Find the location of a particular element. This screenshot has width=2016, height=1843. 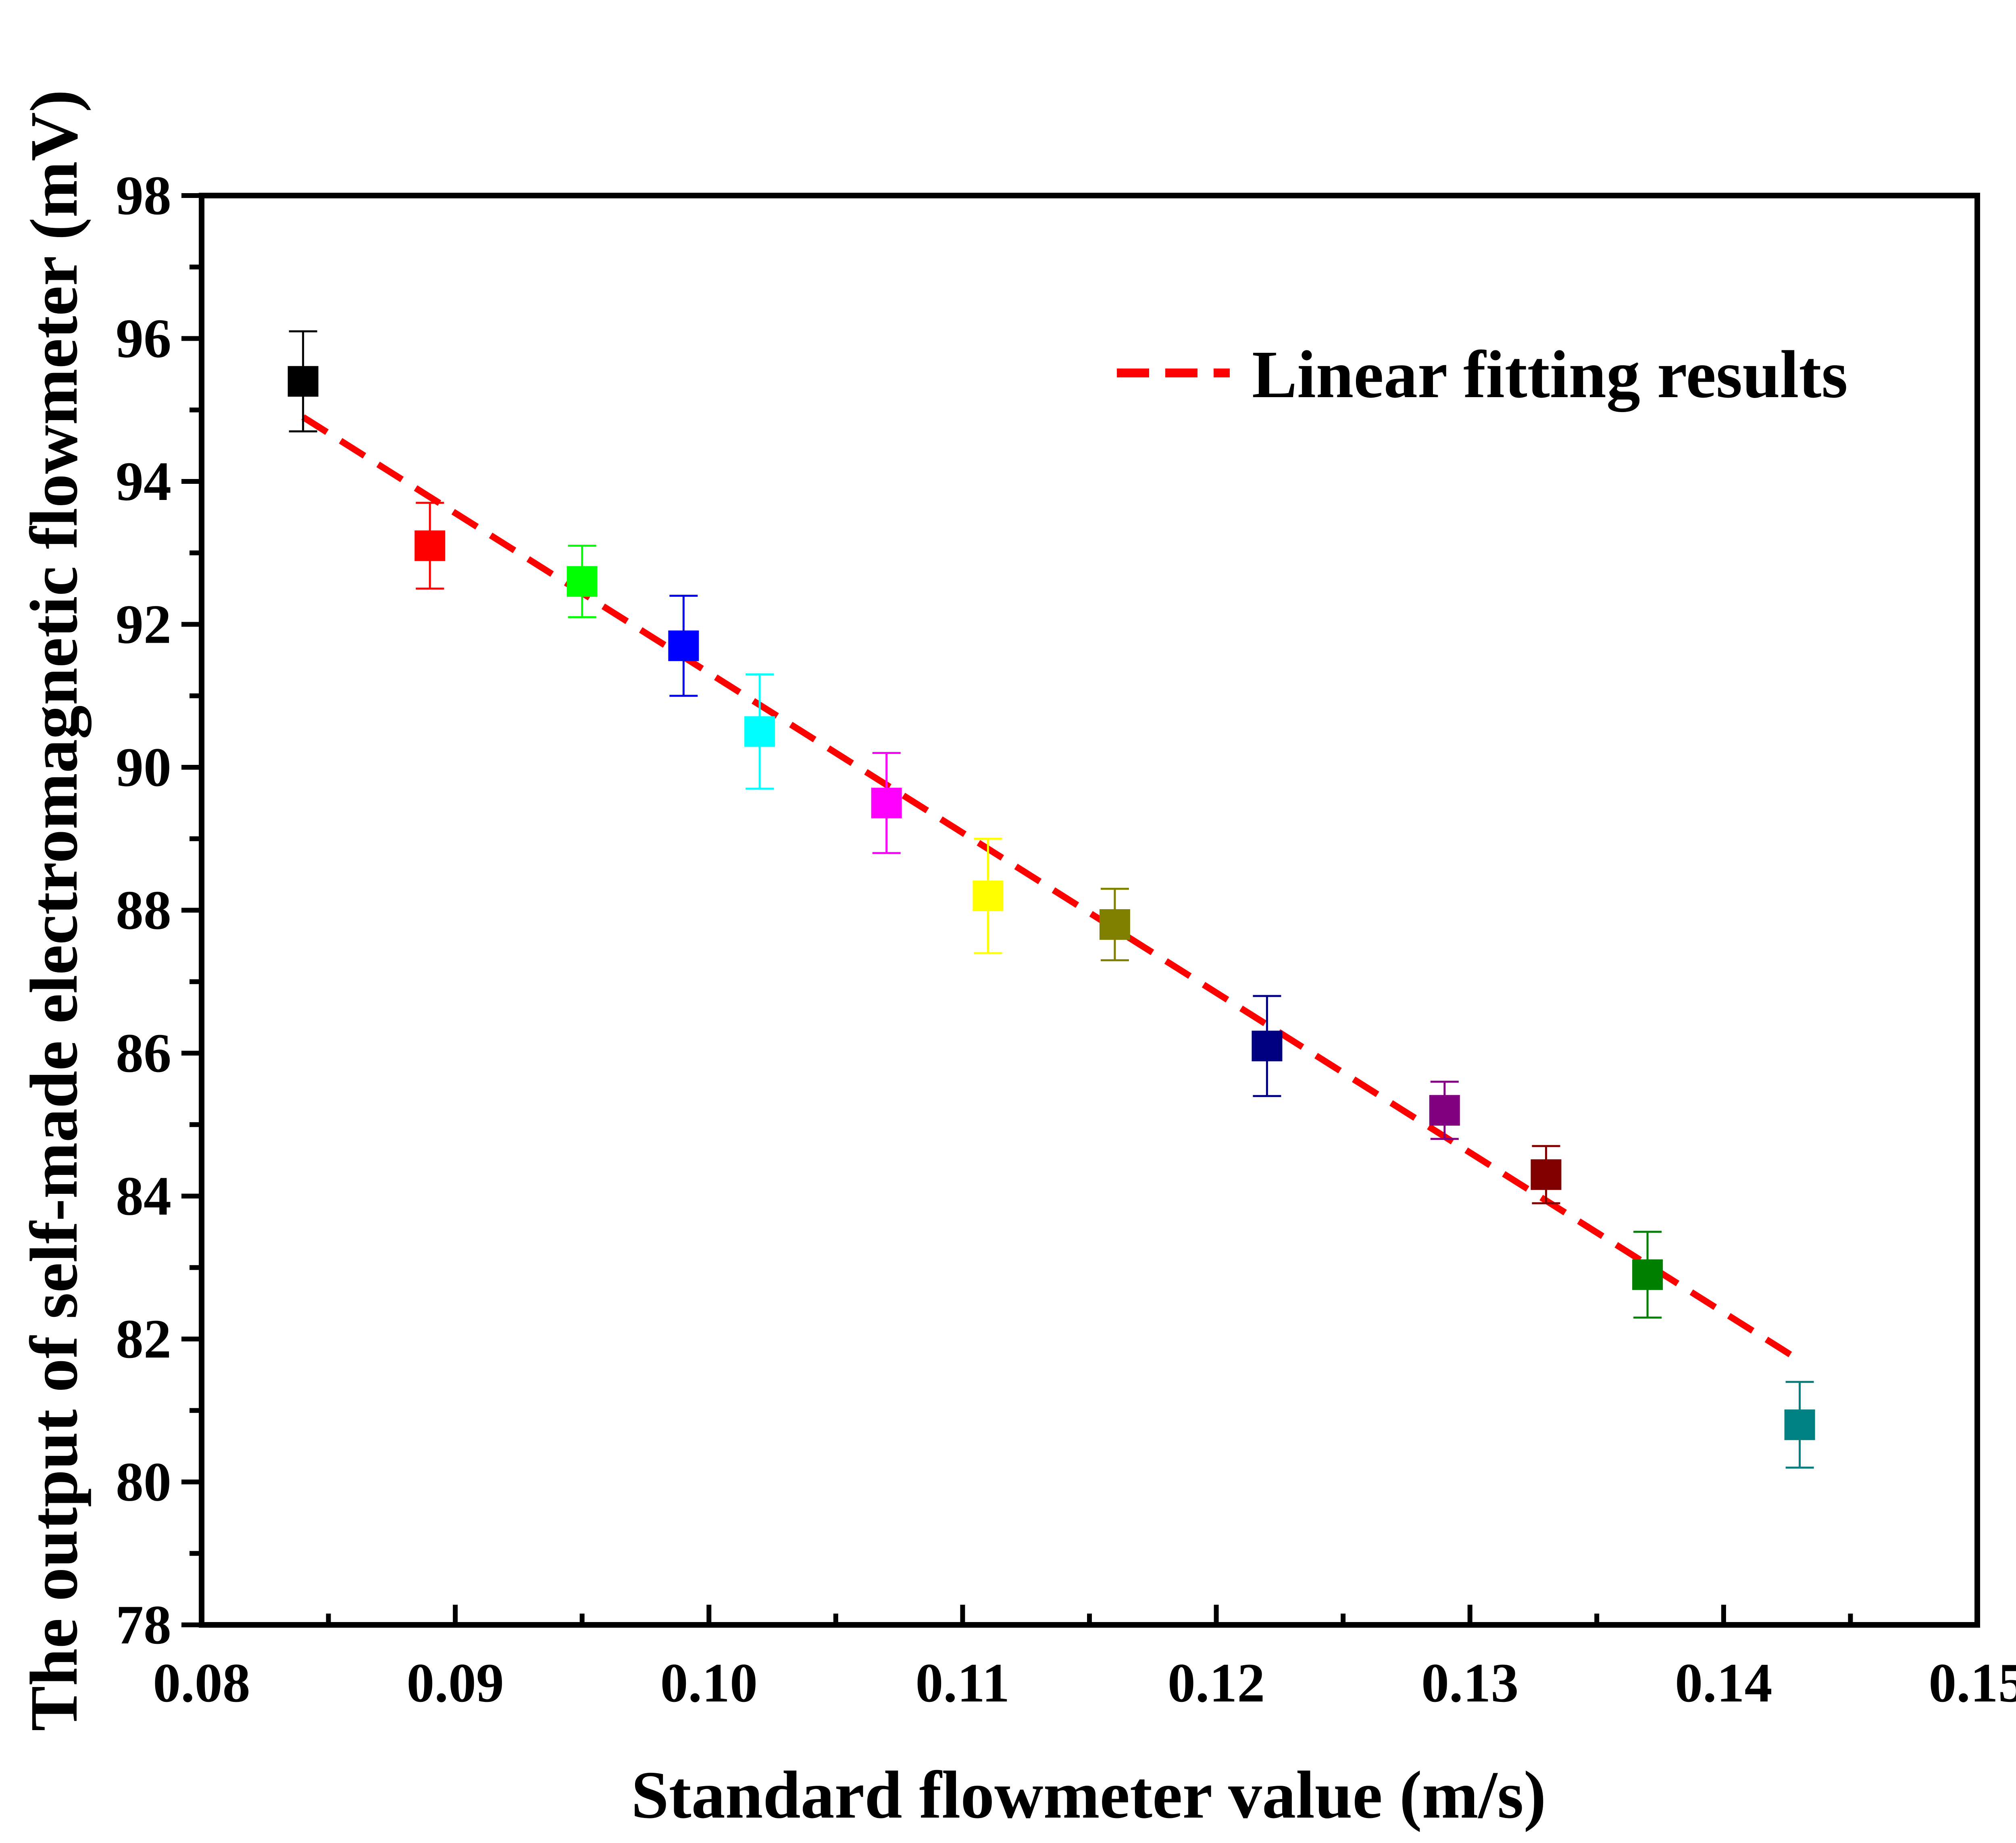

y-tick-label: 94 is located at coordinates (143, 481).